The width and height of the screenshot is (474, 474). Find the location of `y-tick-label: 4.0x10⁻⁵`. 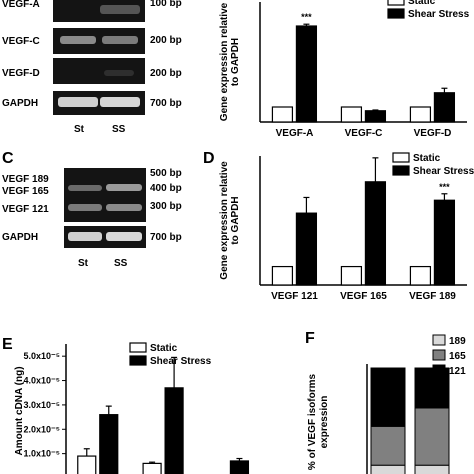

y-tick-label: 4.0x10⁻⁵ is located at coordinates (41, 381).